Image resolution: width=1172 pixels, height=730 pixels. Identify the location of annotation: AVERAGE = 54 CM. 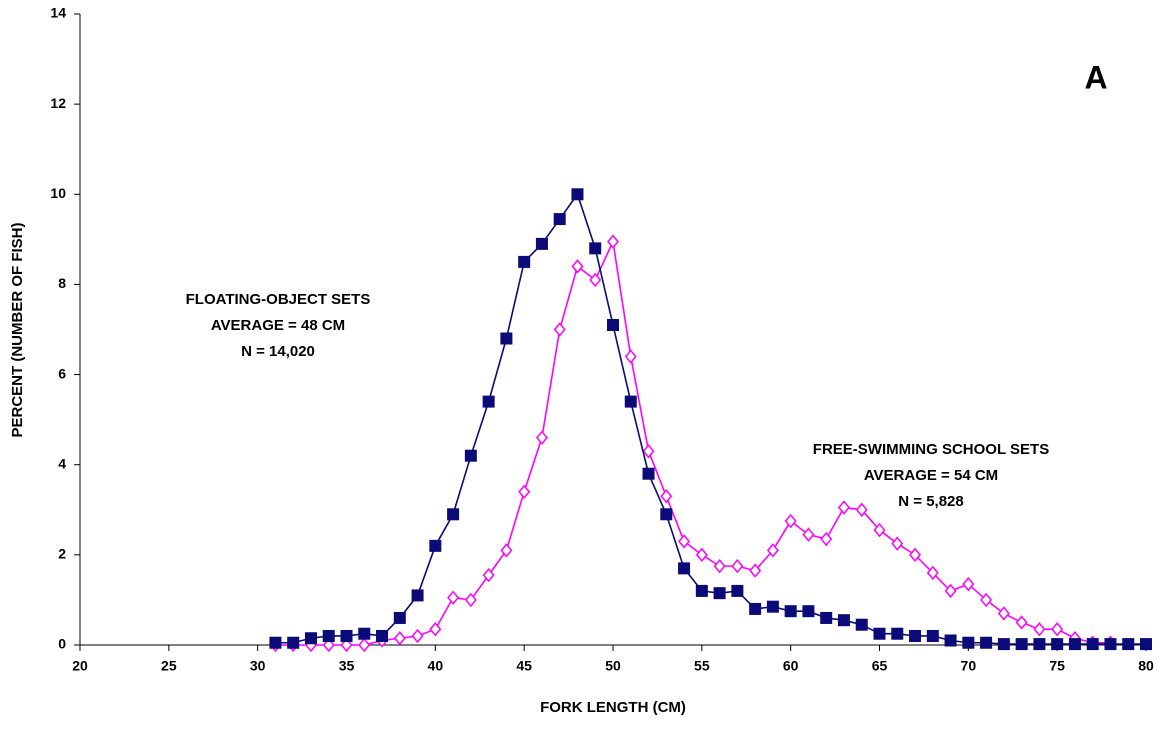
(931, 475).